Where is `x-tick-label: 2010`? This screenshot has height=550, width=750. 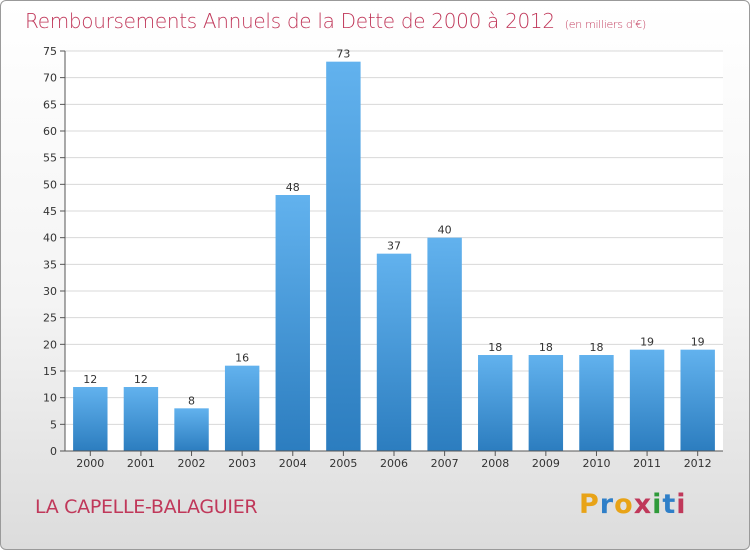
x-tick-label: 2010 is located at coordinates (596, 463).